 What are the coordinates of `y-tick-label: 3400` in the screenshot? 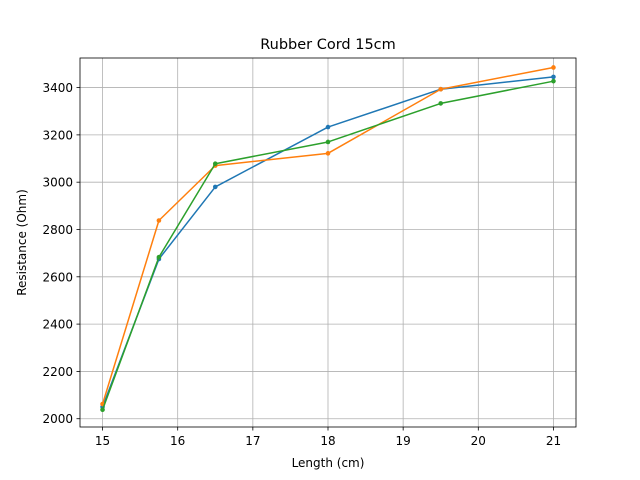 It's located at (57, 88).